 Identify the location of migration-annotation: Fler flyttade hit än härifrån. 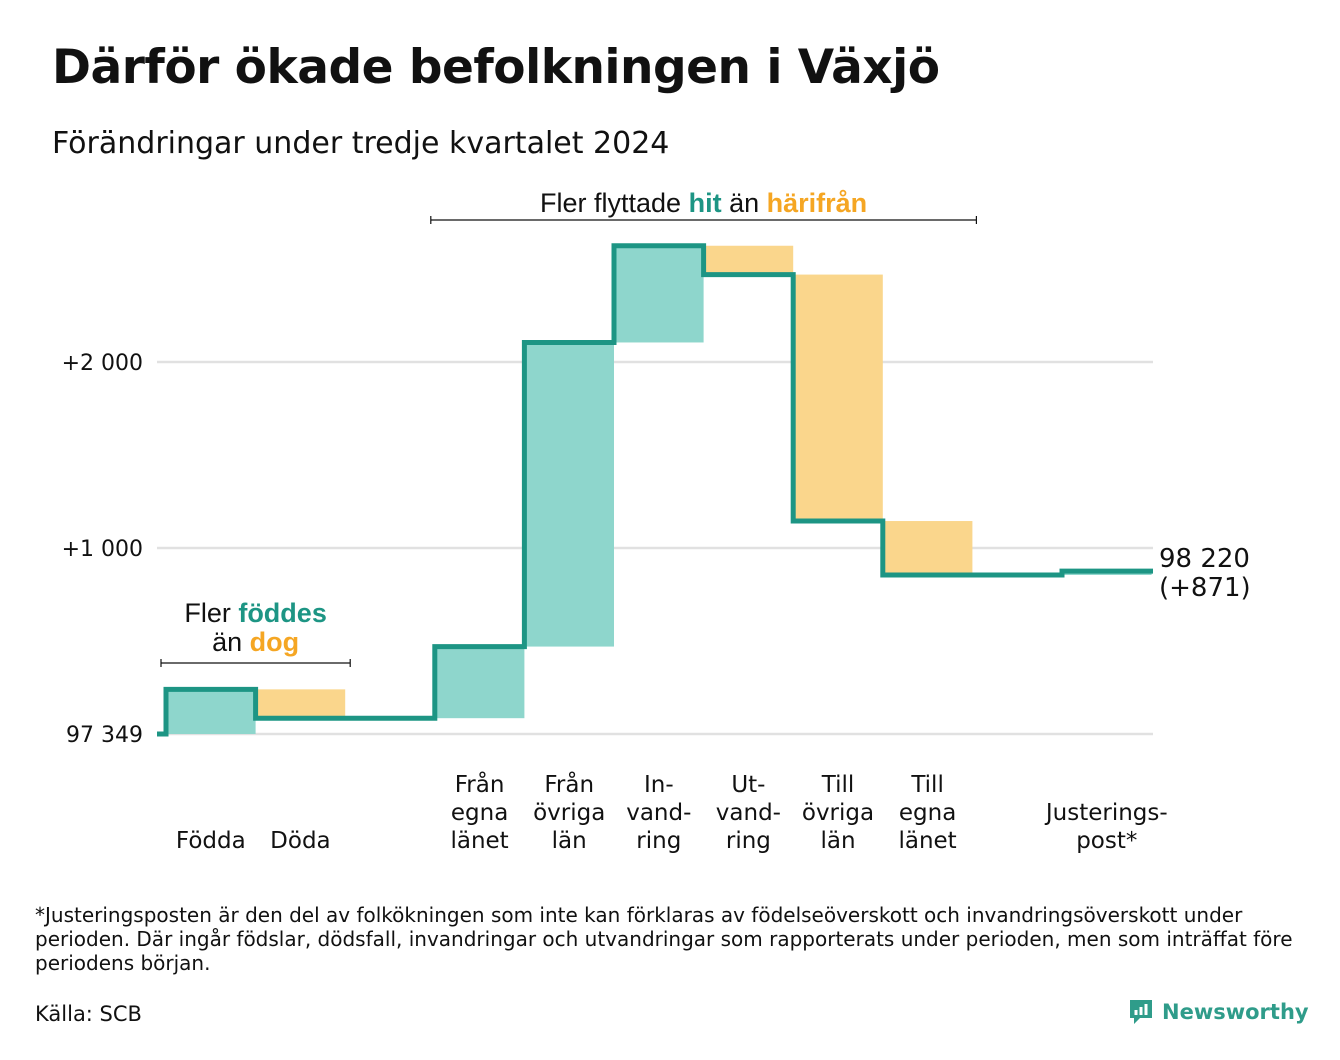
(703, 203).